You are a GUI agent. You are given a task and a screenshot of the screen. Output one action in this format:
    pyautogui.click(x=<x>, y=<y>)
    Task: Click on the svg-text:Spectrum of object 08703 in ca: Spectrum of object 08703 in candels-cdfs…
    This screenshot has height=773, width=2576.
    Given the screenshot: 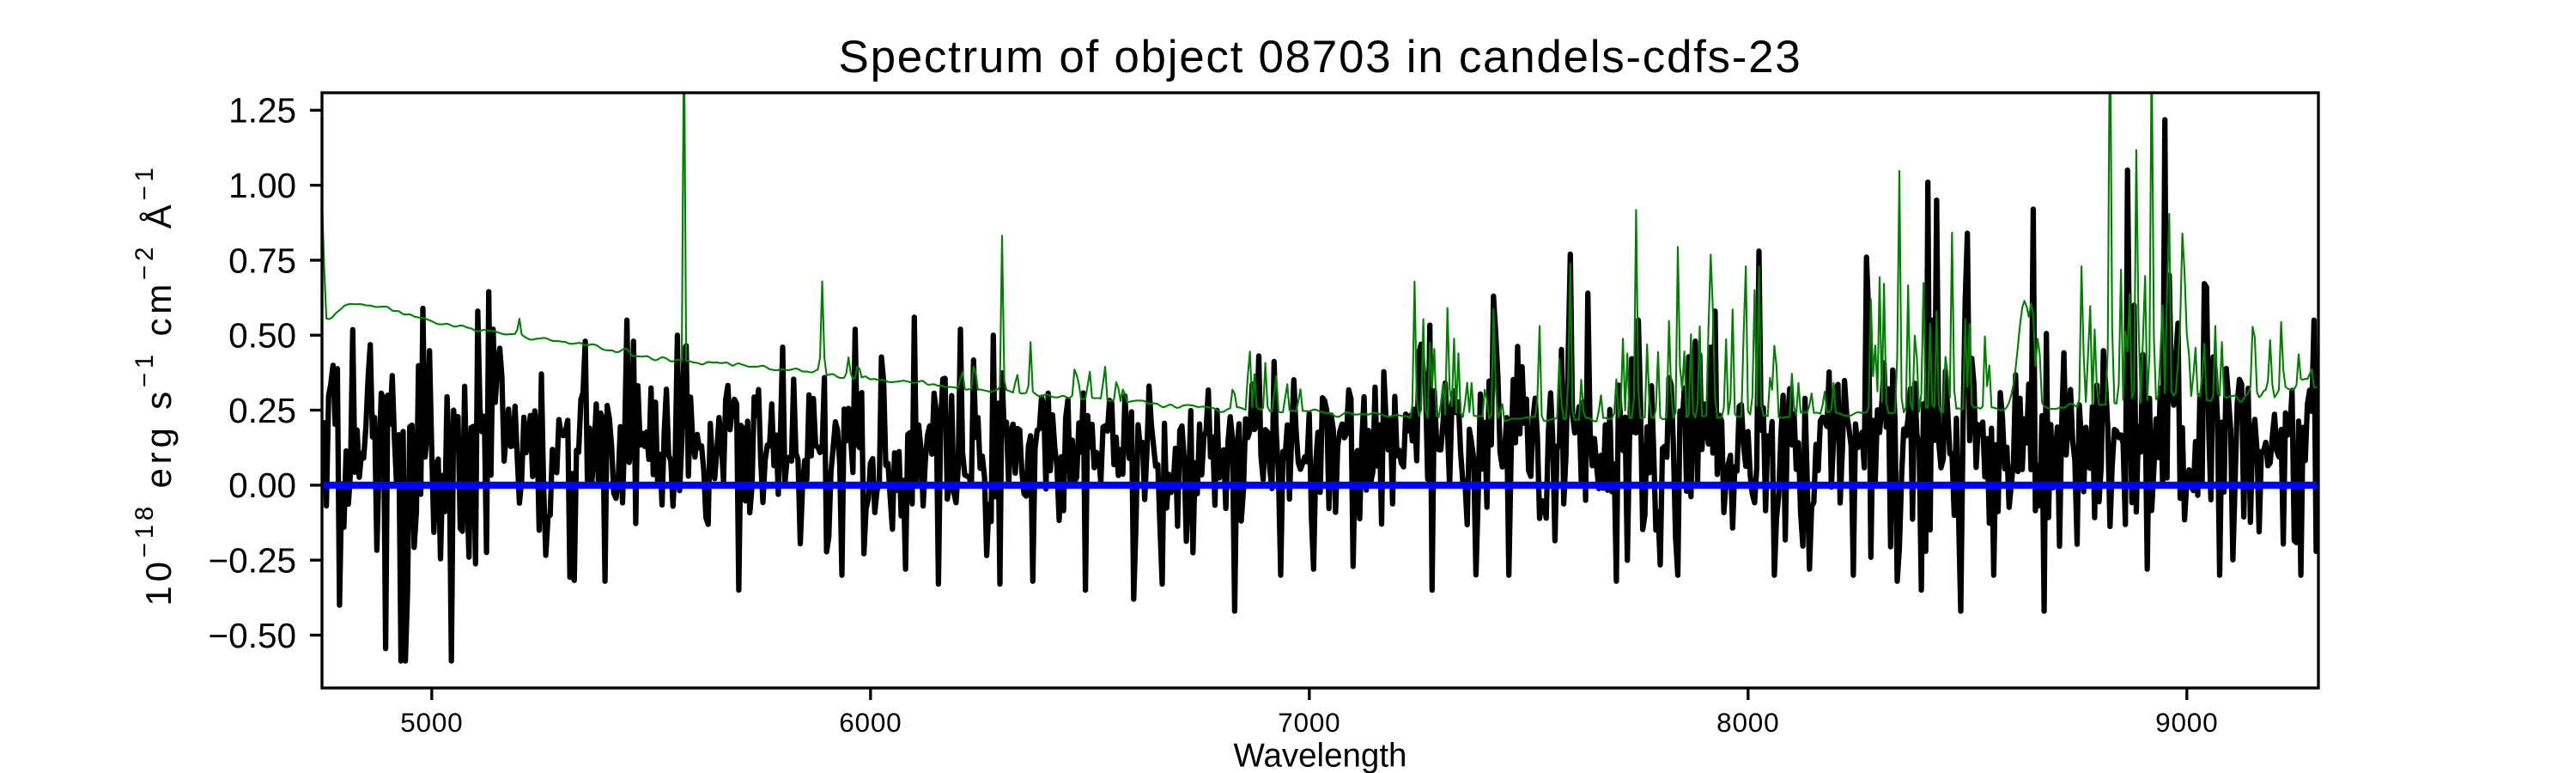 What is the action you would take?
    pyautogui.click(x=1320, y=57)
    